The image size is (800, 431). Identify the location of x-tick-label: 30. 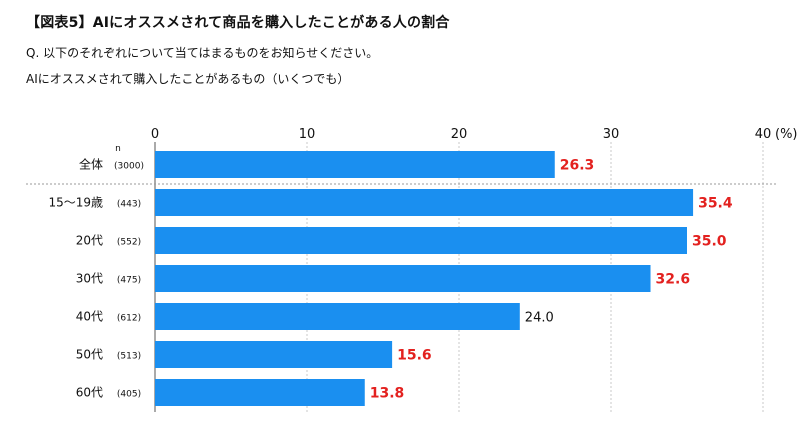
(611, 134).